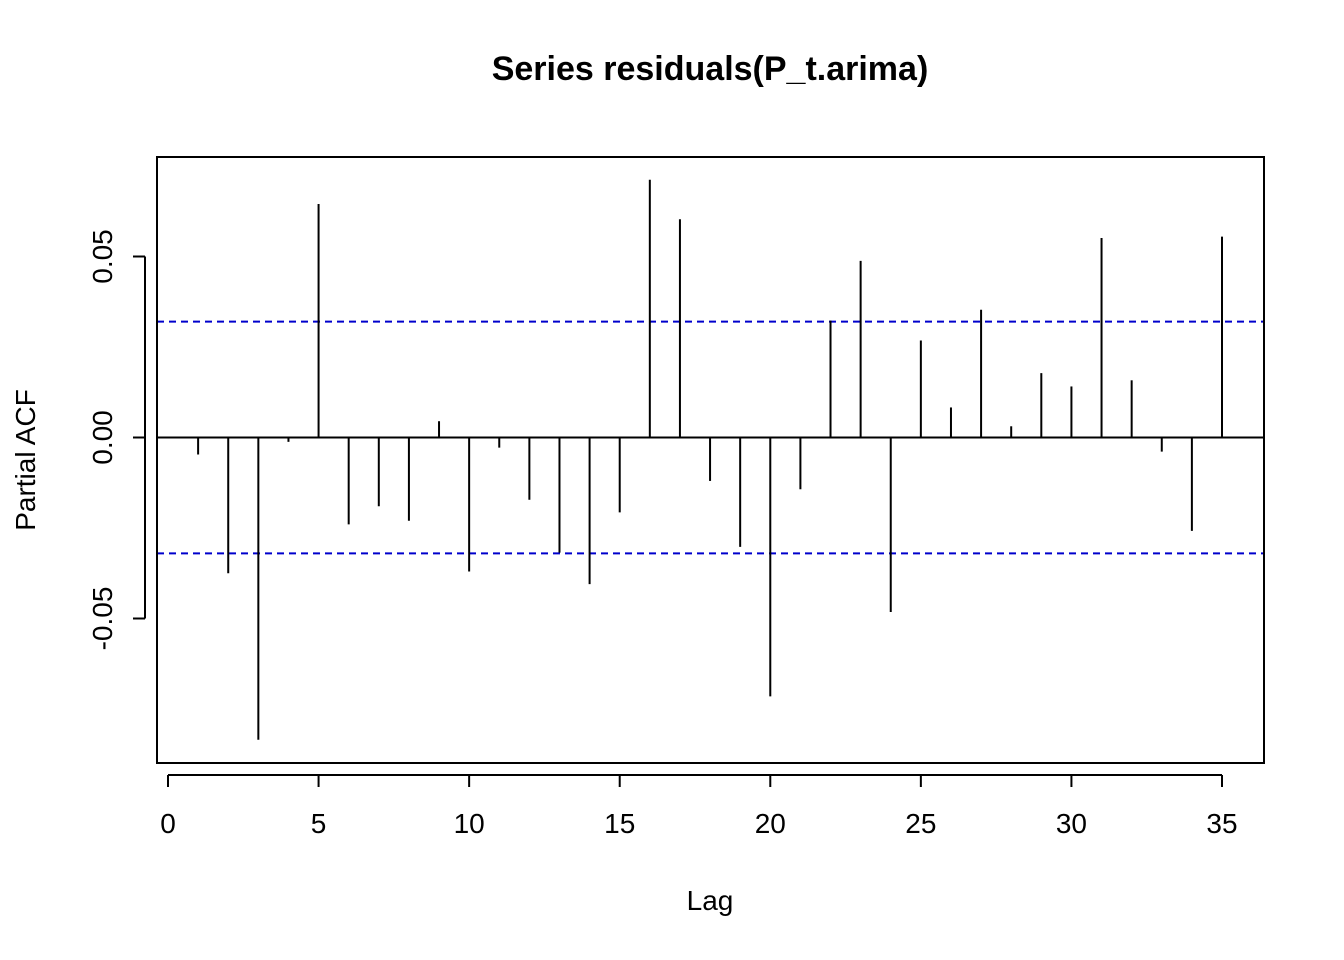 The height and width of the screenshot is (960, 1344). I want to click on y-axis-label: Partial ACF, so click(25, 460).